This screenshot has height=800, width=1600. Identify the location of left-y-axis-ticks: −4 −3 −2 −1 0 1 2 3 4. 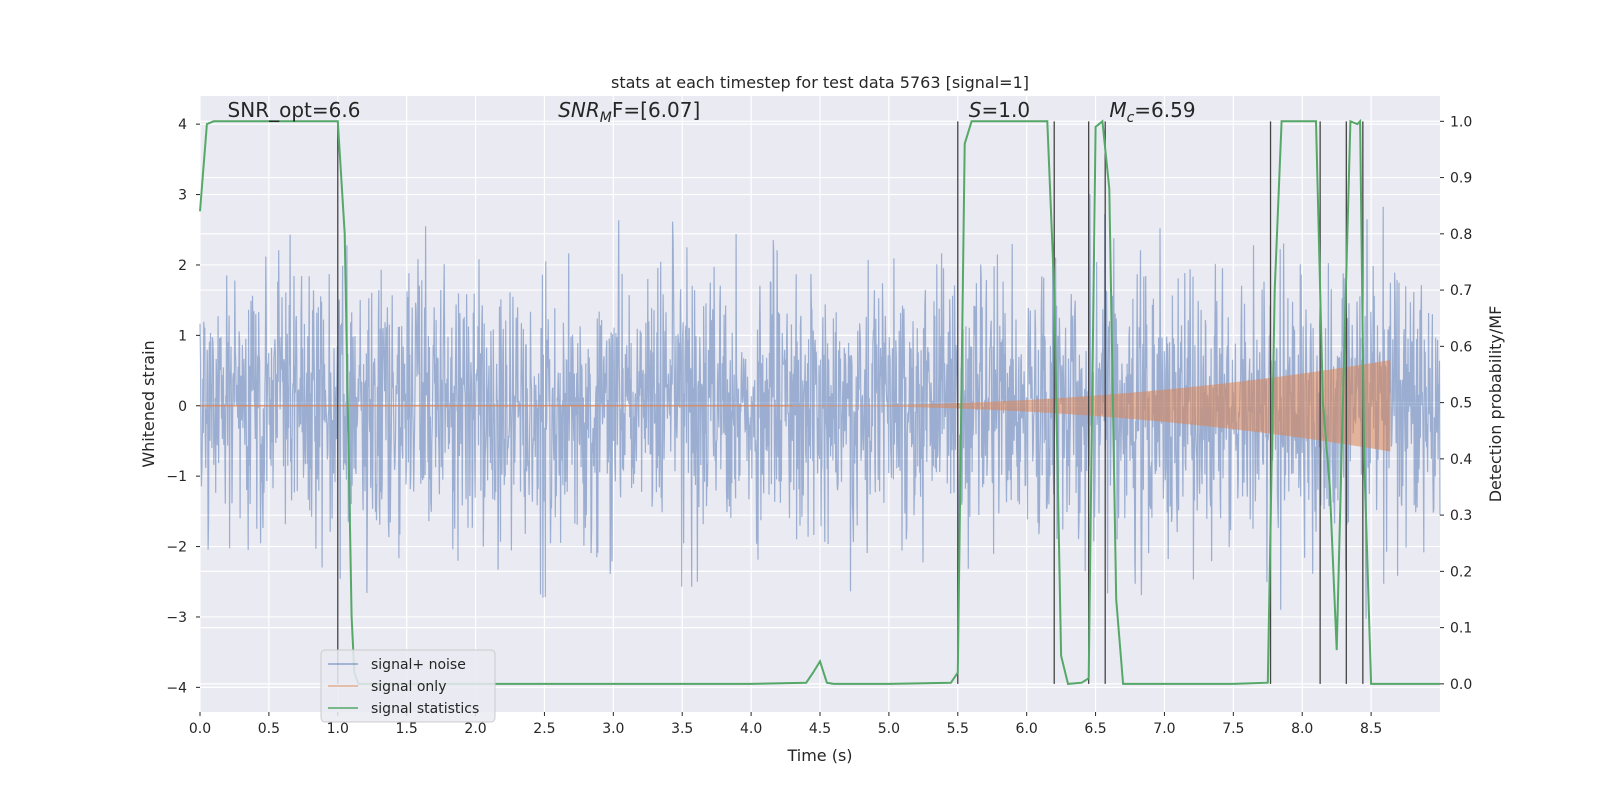
(183, 406).